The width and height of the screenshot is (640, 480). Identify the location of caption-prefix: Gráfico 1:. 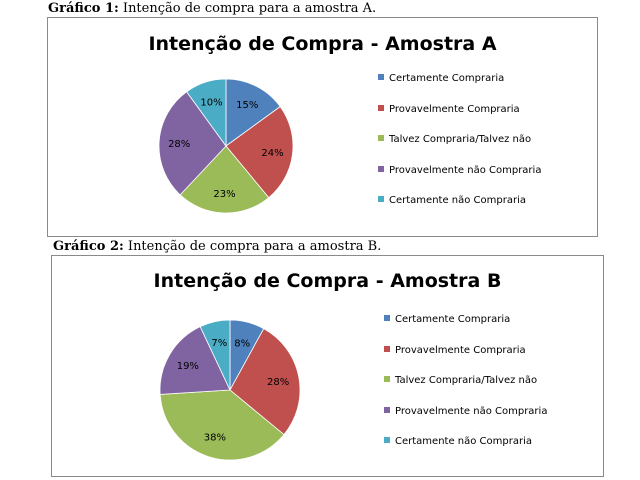
(83, 8).